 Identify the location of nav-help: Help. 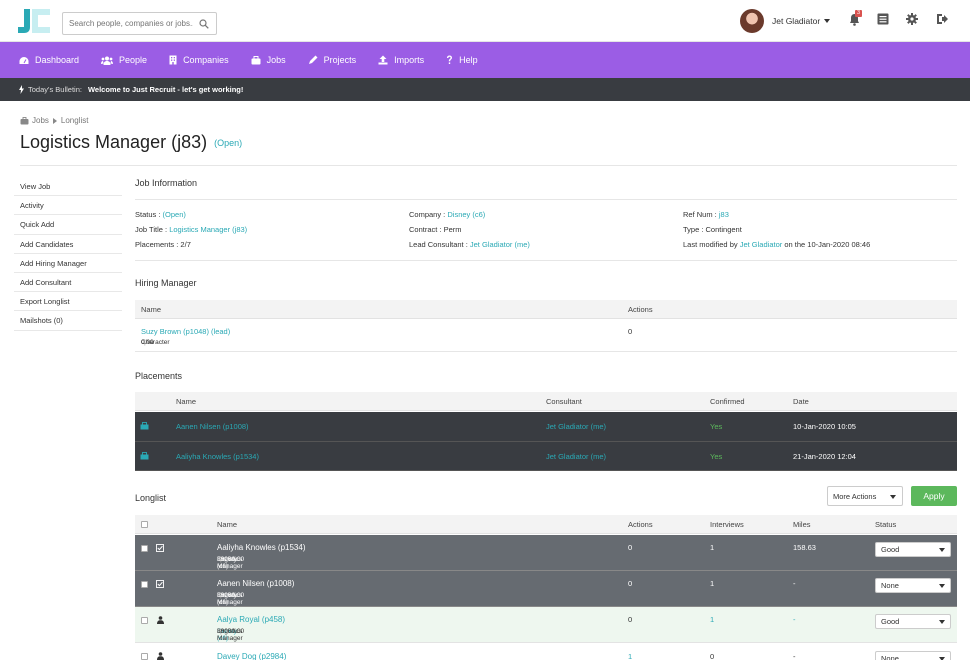
(462, 60).